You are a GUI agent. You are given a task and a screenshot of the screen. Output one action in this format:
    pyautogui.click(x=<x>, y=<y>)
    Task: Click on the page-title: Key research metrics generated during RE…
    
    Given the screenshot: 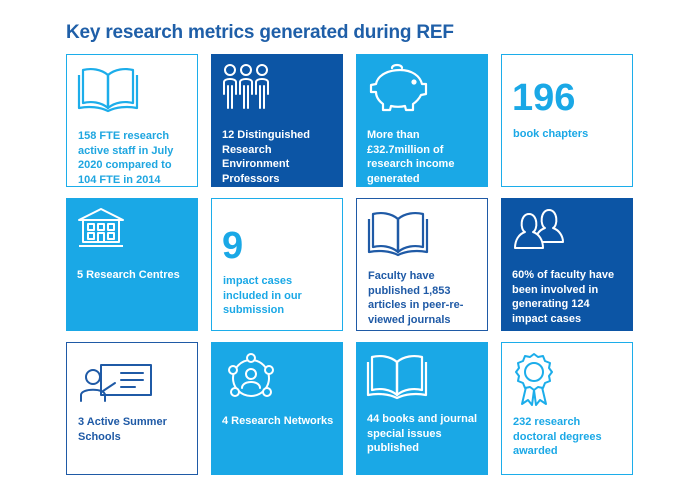 What is the action you would take?
    pyautogui.click(x=260, y=32)
    